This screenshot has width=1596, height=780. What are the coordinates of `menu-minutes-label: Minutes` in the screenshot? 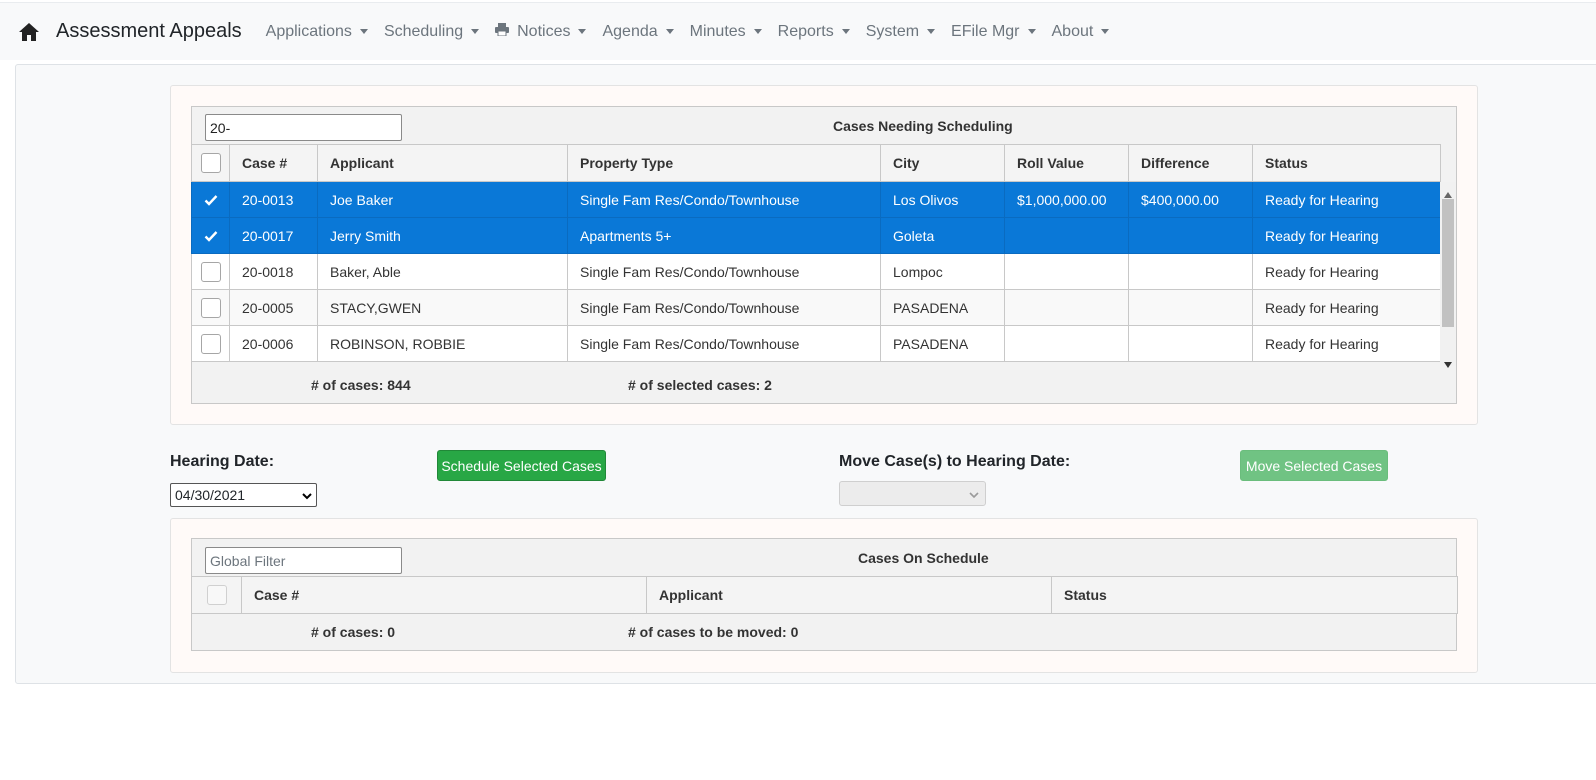 It's located at (717, 31).